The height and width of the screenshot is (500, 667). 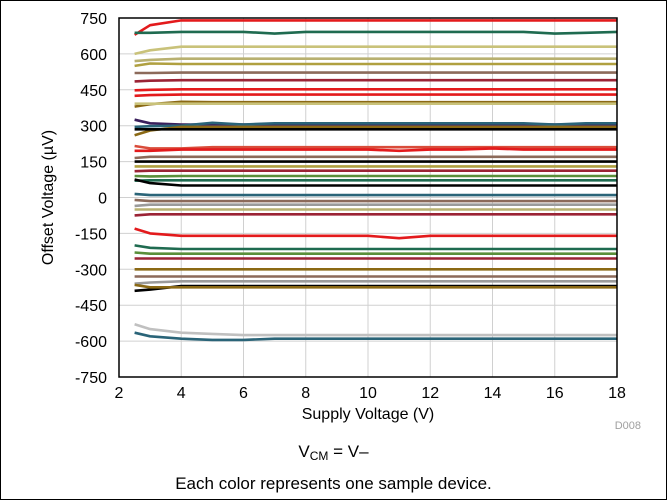 I want to click on x-axis-title: Supply Voltage (V), so click(x=368, y=414).